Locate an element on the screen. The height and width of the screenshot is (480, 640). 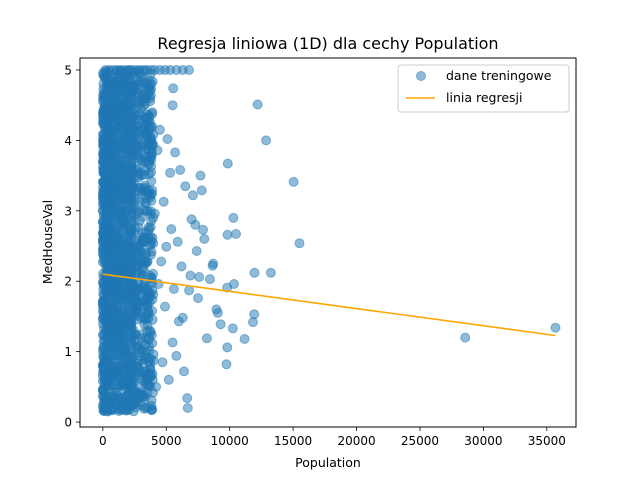
x-tick-label: 10000 is located at coordinates (230, 441).